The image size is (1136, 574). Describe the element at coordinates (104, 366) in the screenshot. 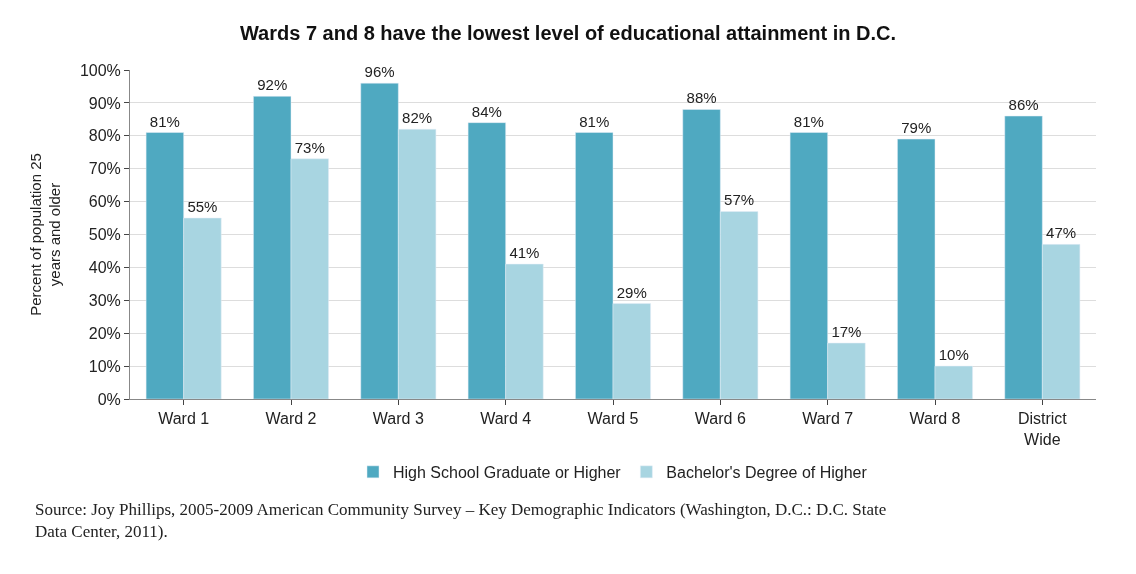

I see `y-tick-label: 10%` at that location.